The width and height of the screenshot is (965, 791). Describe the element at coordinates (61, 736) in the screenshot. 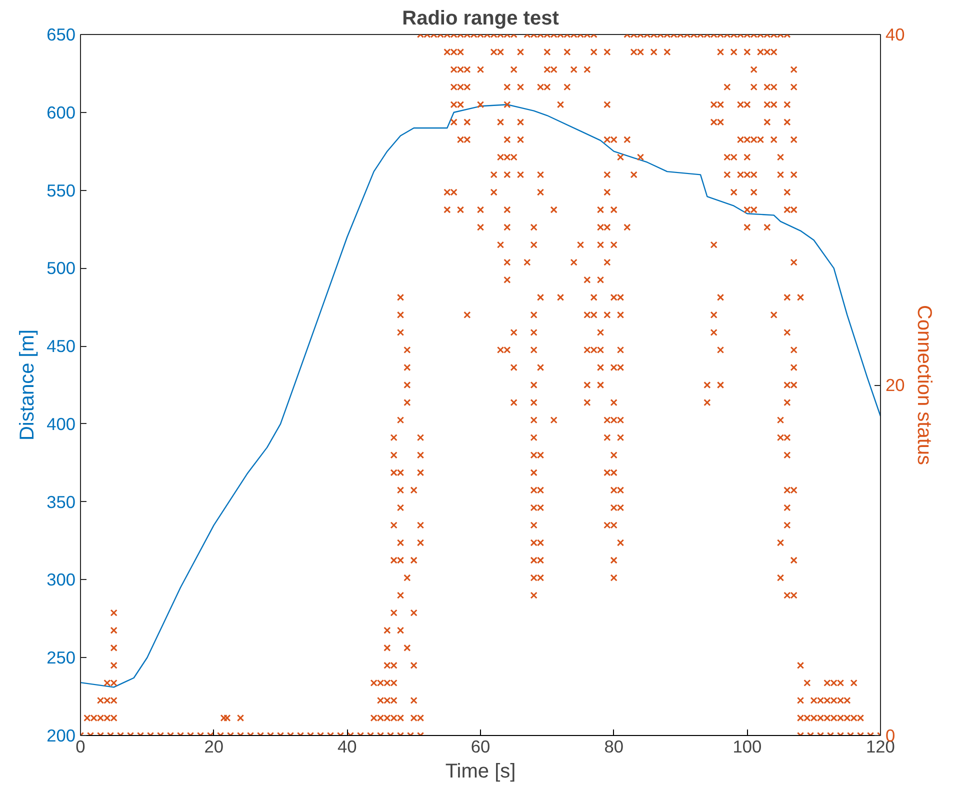

I see `y-tick-label: 200` at that location.